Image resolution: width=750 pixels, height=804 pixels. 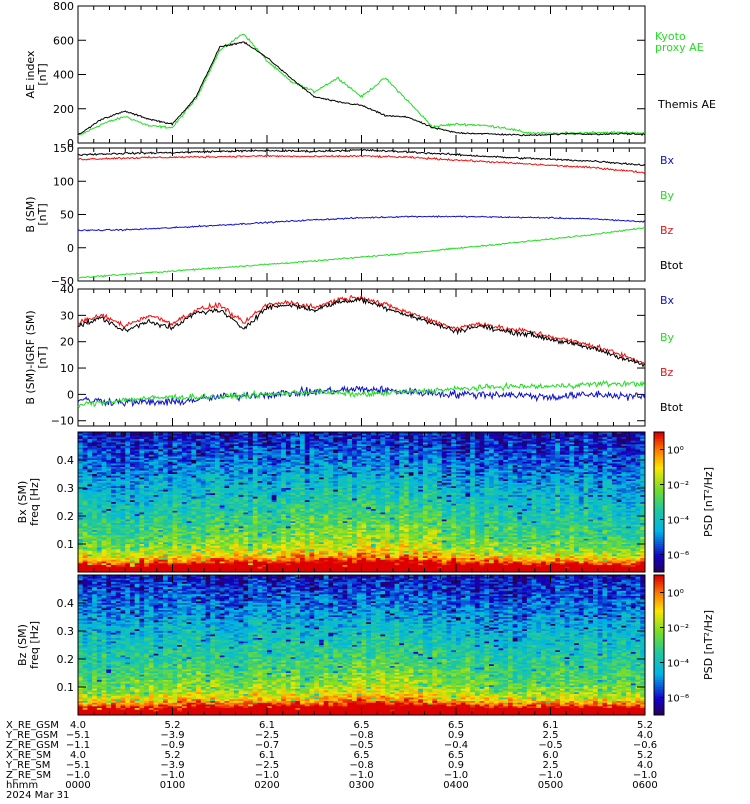 I want to click on panel3-ytick-label: −10, so click(x=62, y=421).